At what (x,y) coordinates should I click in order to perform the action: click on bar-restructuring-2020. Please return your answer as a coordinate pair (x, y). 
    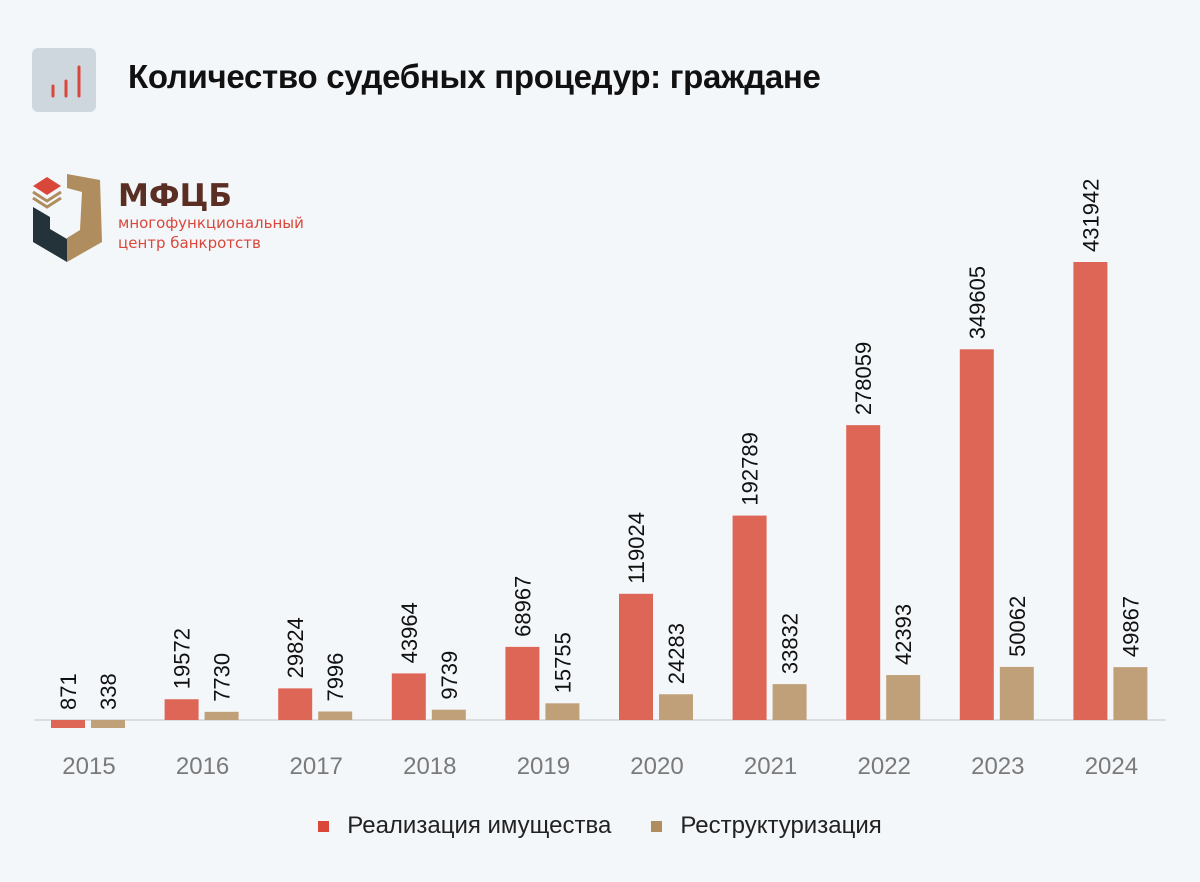
    Looking at the image, I should click on (676, 707).